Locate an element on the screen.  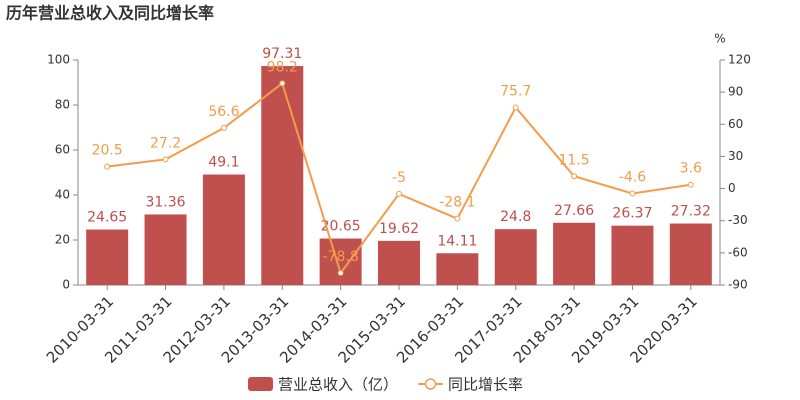
y2-tick-label: -90 is located at coordinates (738, 285).